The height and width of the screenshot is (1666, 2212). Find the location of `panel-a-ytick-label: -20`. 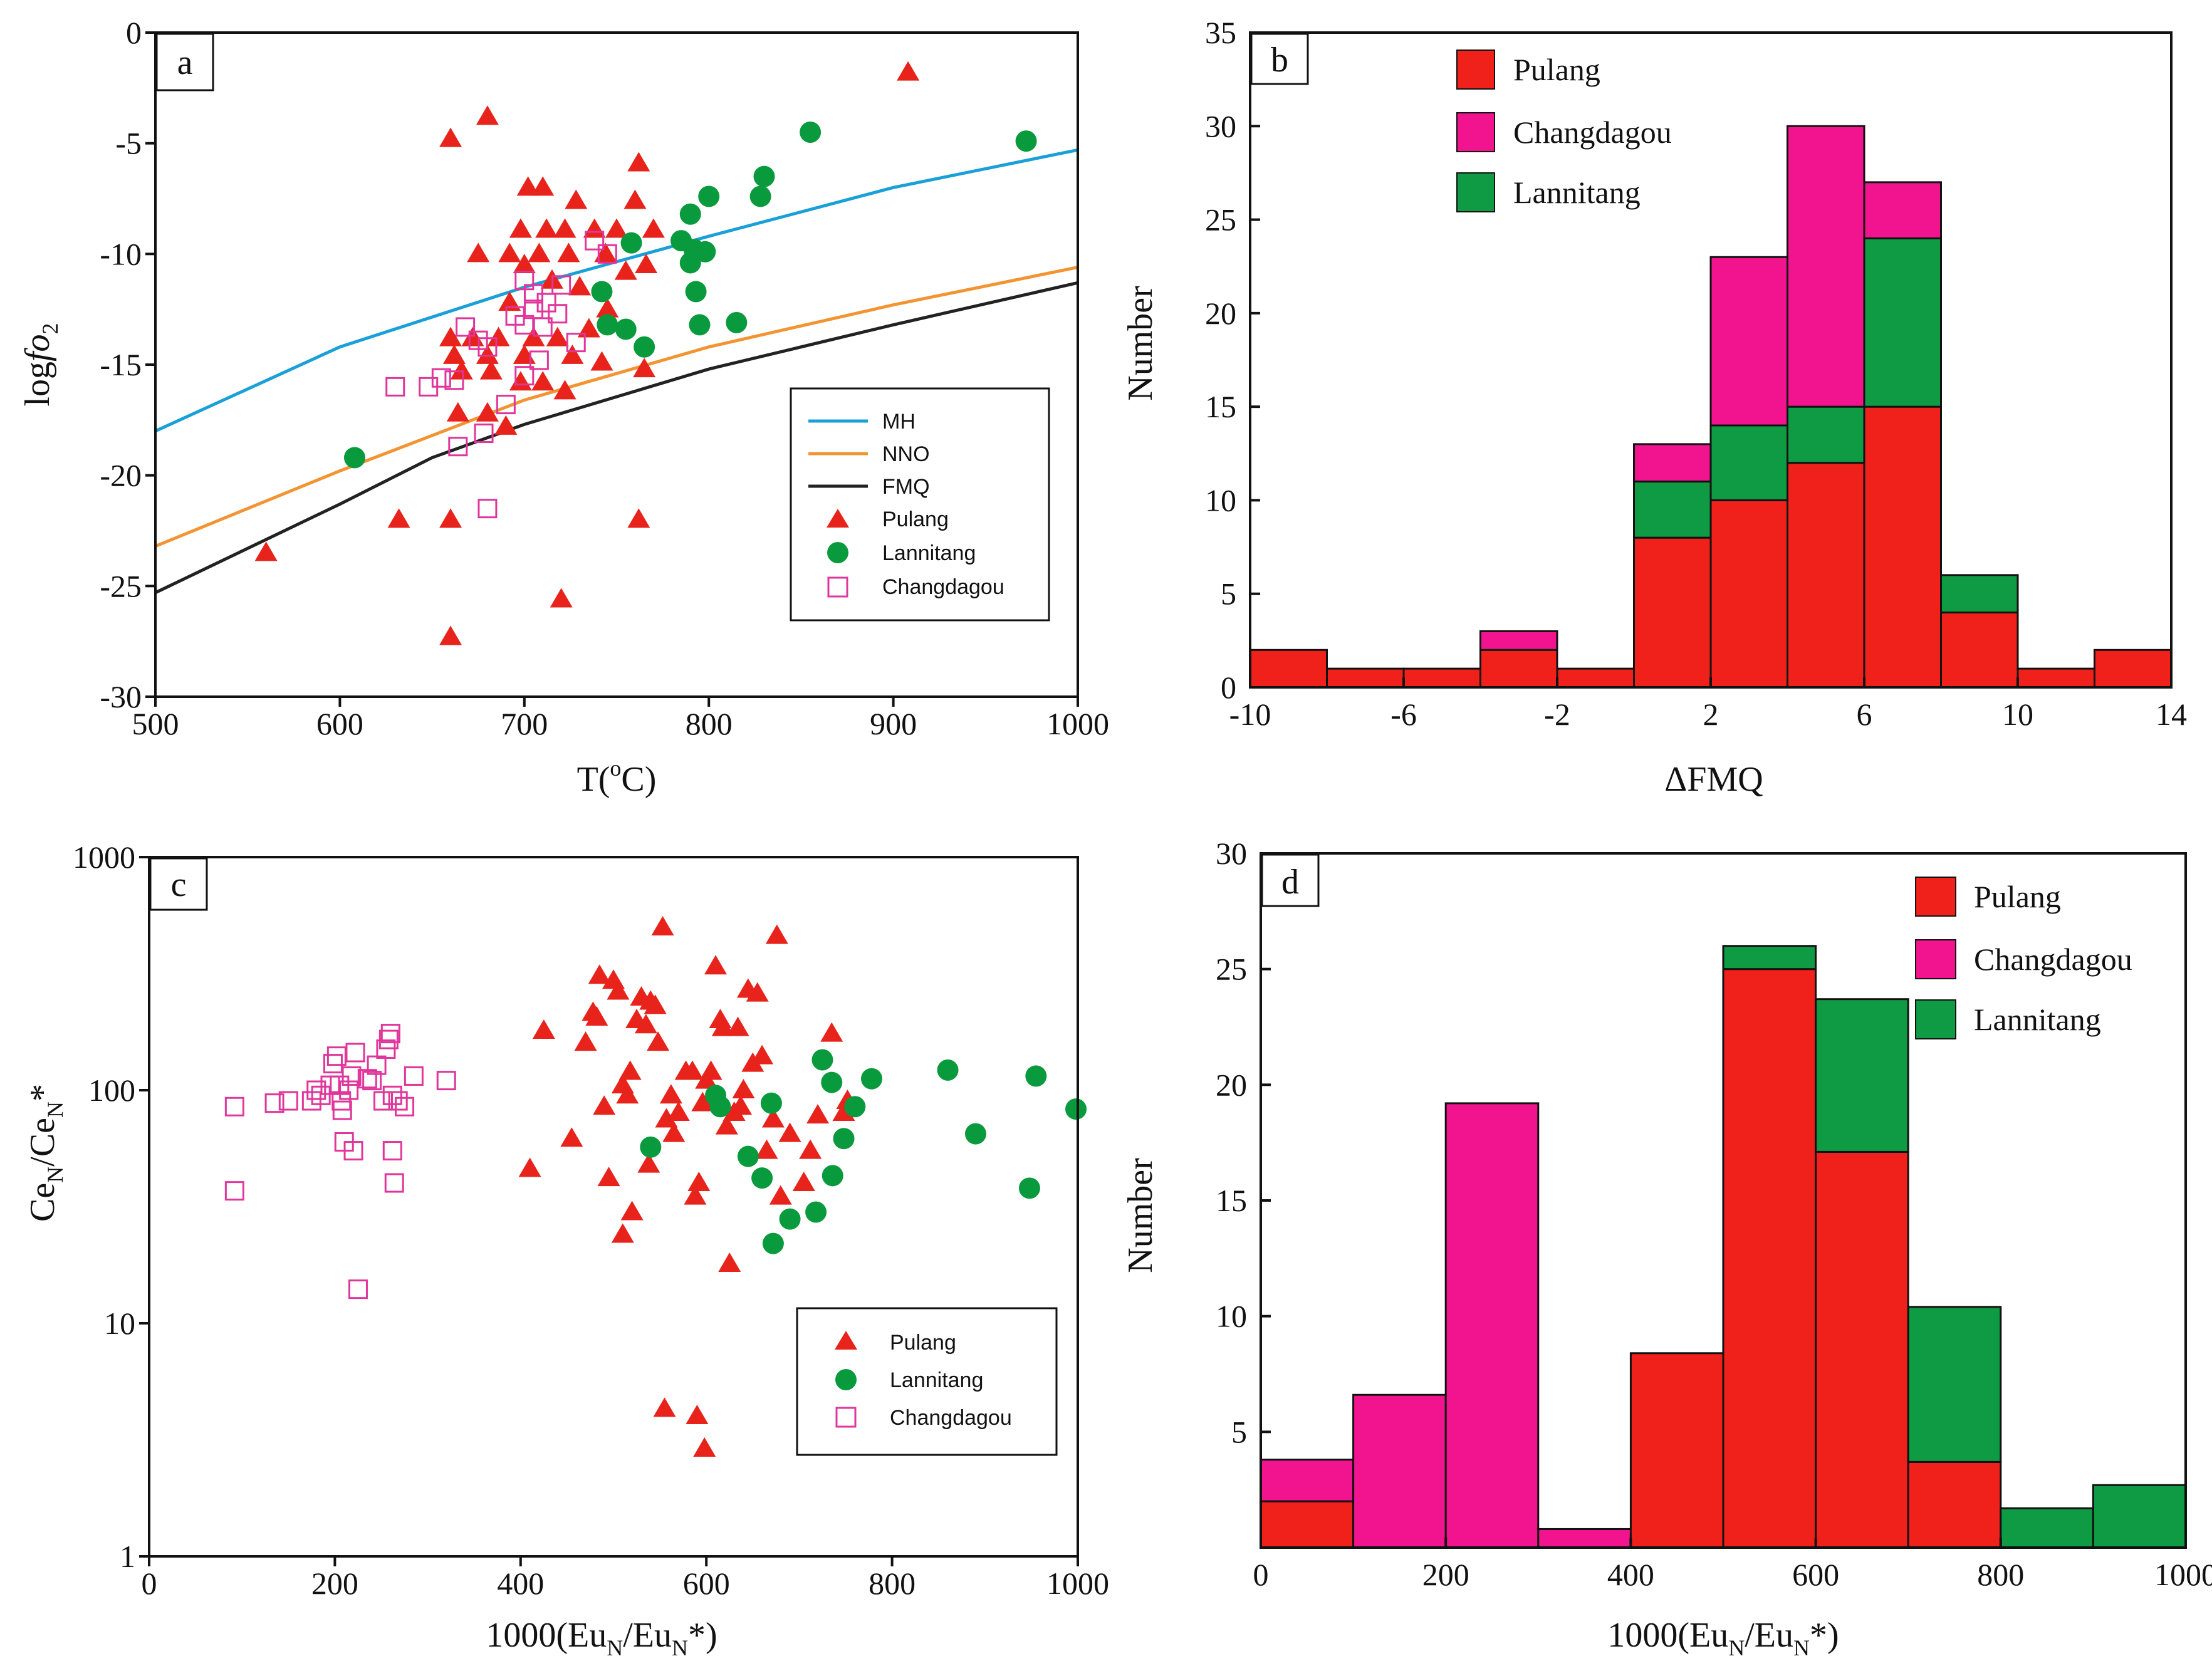

panel-a-ytick-label: -20 is located at coordinates (121, 475).